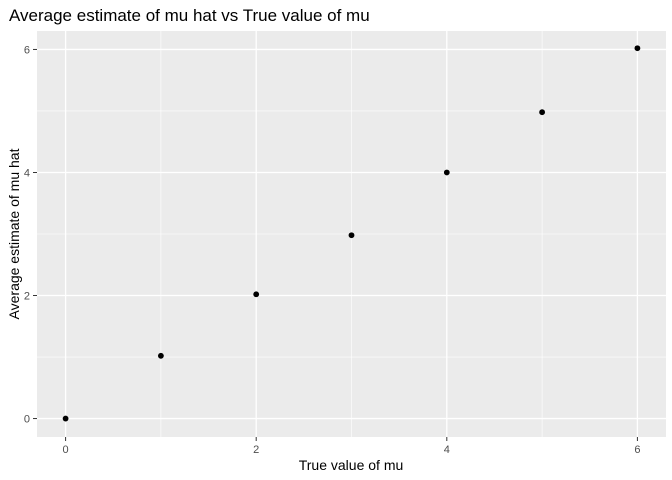 The image size is (672, 480). What do you see at coordinates (30, 235) in the screenshot?
I see `y-axis-ticks: 0 2 4 6` at bounding box center [30, 235].